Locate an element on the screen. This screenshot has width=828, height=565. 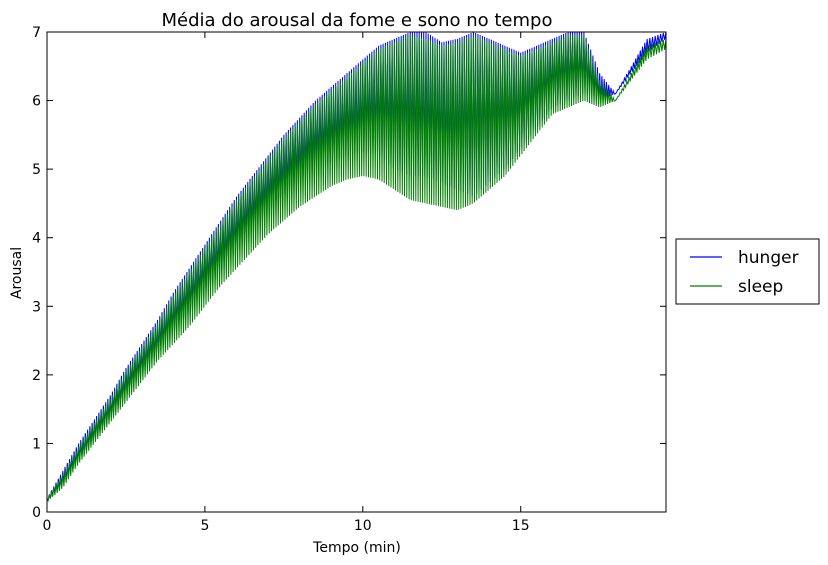
legend-label-hunger: hunger is located at coordinates (768, 258).